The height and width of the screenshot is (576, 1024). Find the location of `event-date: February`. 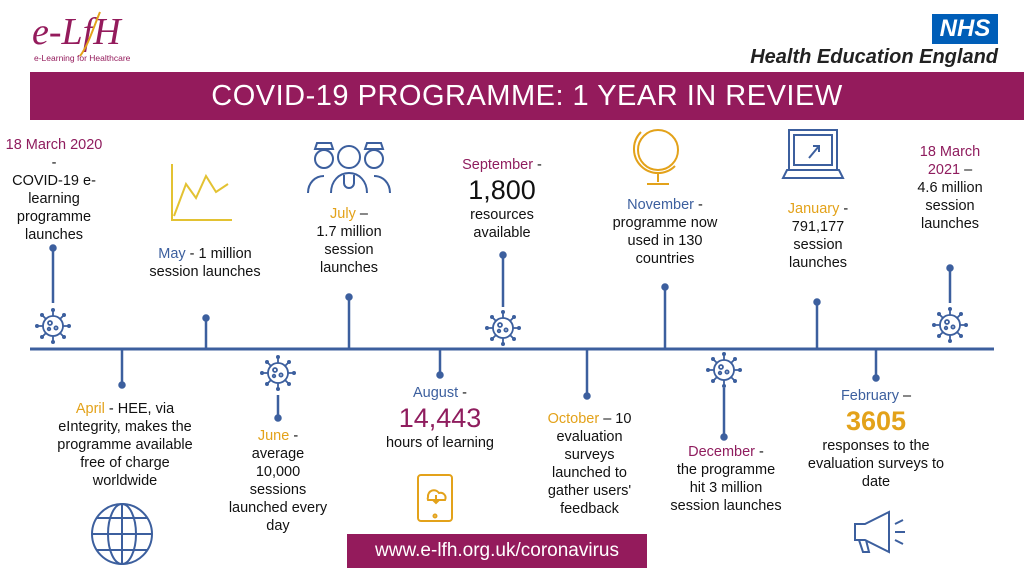

event-date: February is located at coordinates (869, 396).